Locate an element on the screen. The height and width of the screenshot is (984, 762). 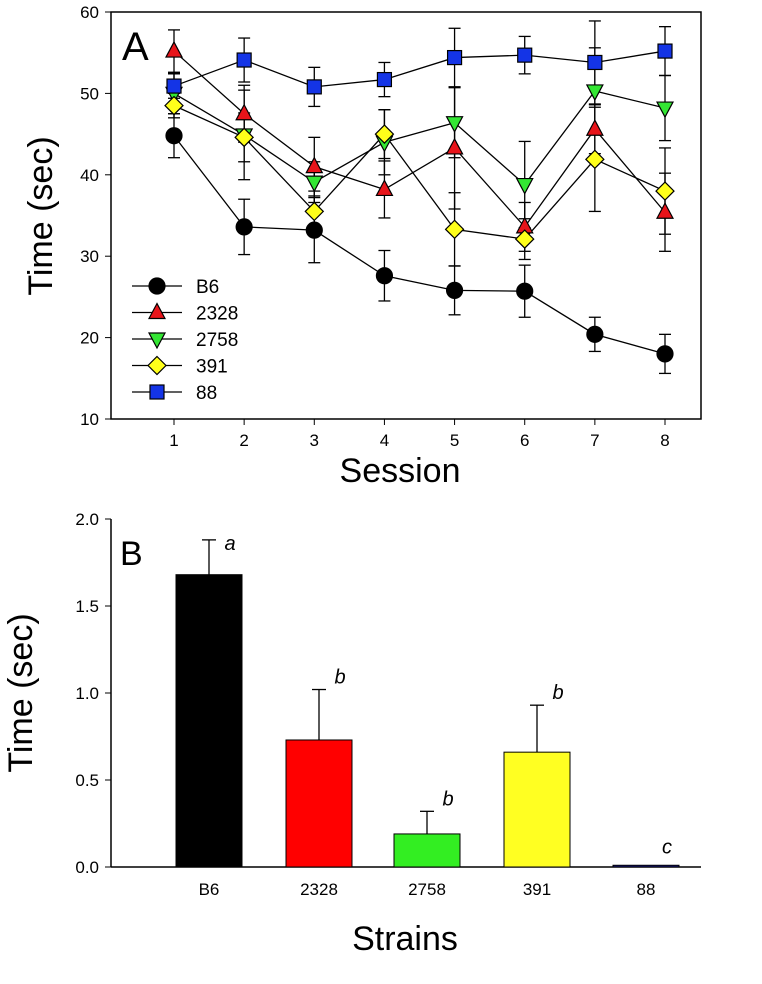
y-tick-label-b: 0.0 is located at coordinates (87, 867).